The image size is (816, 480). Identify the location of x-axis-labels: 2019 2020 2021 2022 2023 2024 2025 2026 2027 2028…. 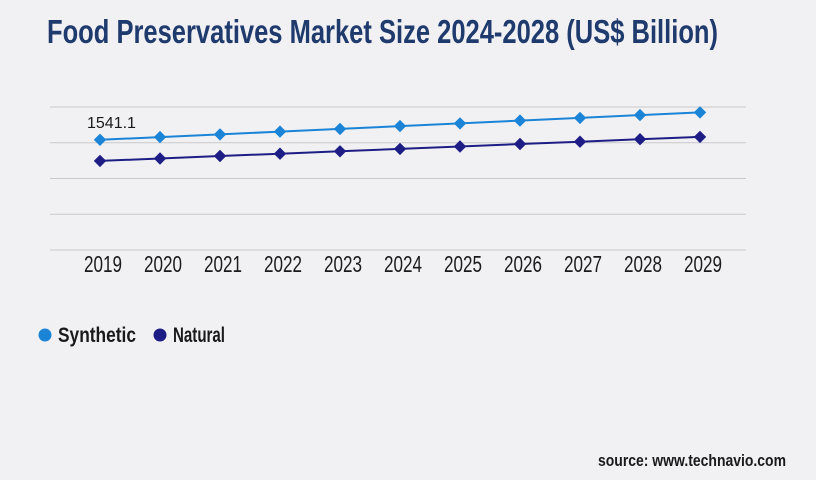
(403, 264).